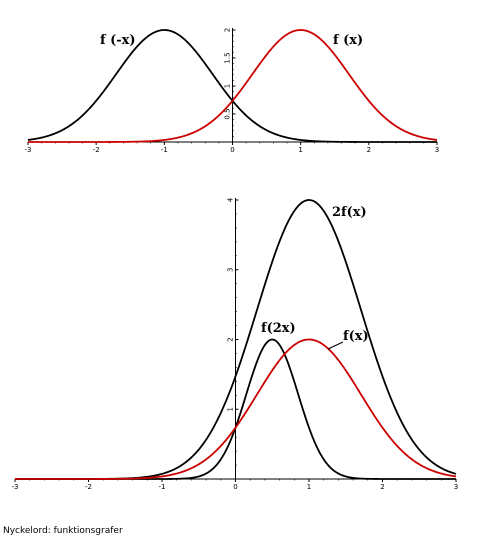 The height and width of the screenshot is (560, 487). What do you see at coordinates (348, 40) in the screenshot?
I see `series-label: f (x)` at bounding box center [348, 40].